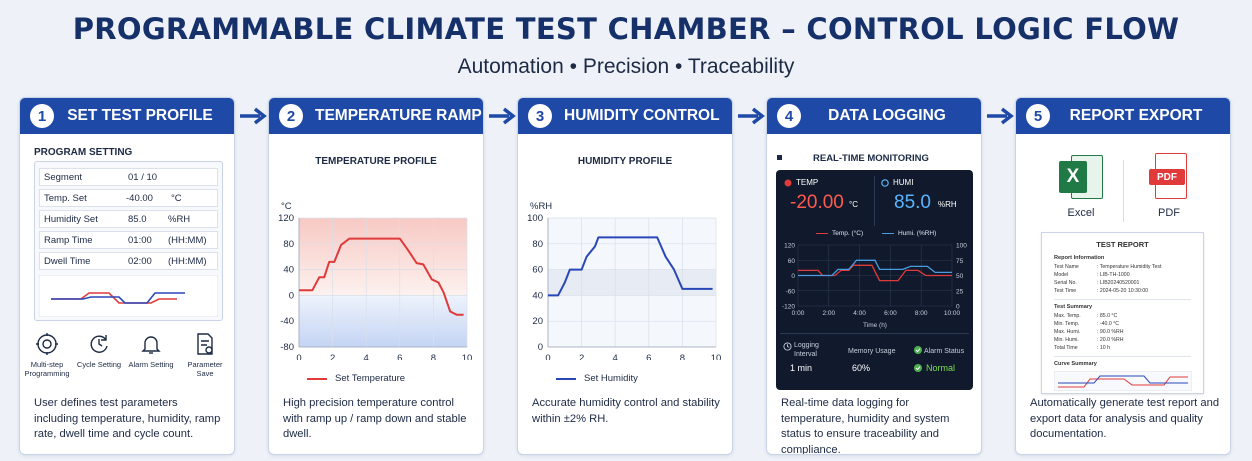 This screenshot has width=1252, height=461. What do you see at coordinates (1169, 186) in the screenshot?
I see `pdf-export-button: PDF PDF` at bounding box center [1169, 186].